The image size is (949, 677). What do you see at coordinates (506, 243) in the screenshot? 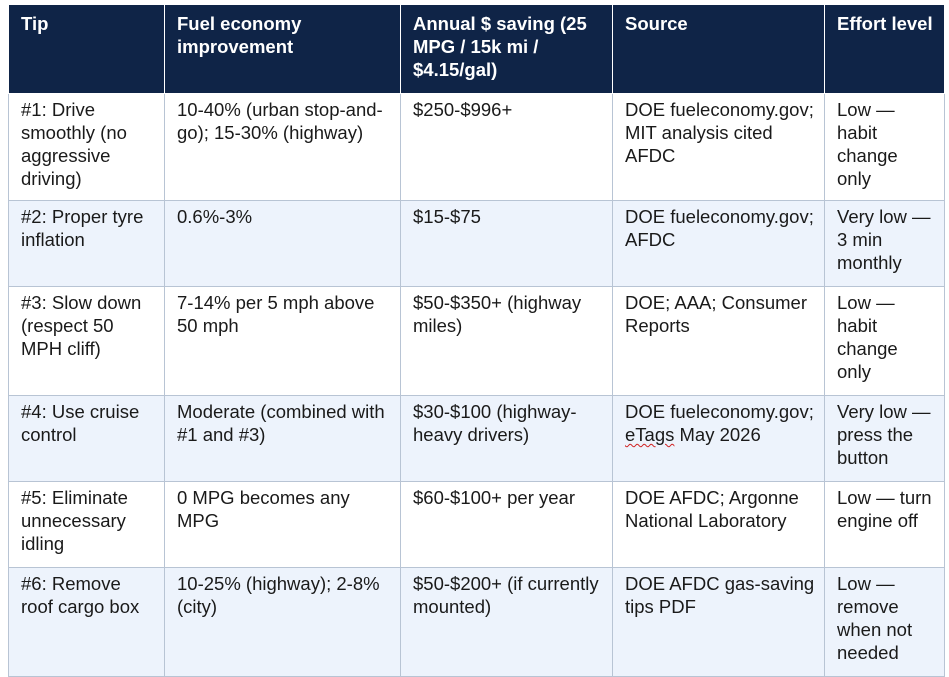
I see `cell-saving: $15-$75` at bounding box center [506, 243].